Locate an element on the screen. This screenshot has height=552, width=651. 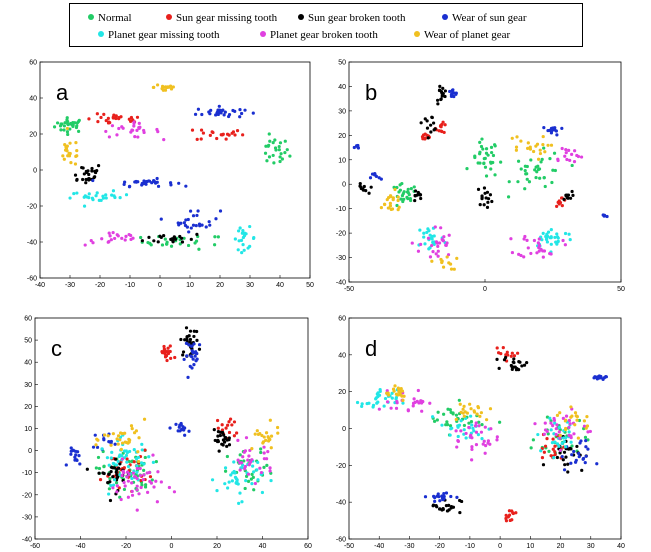
x-tick-label: -20 is located at coordinates (440, 546).